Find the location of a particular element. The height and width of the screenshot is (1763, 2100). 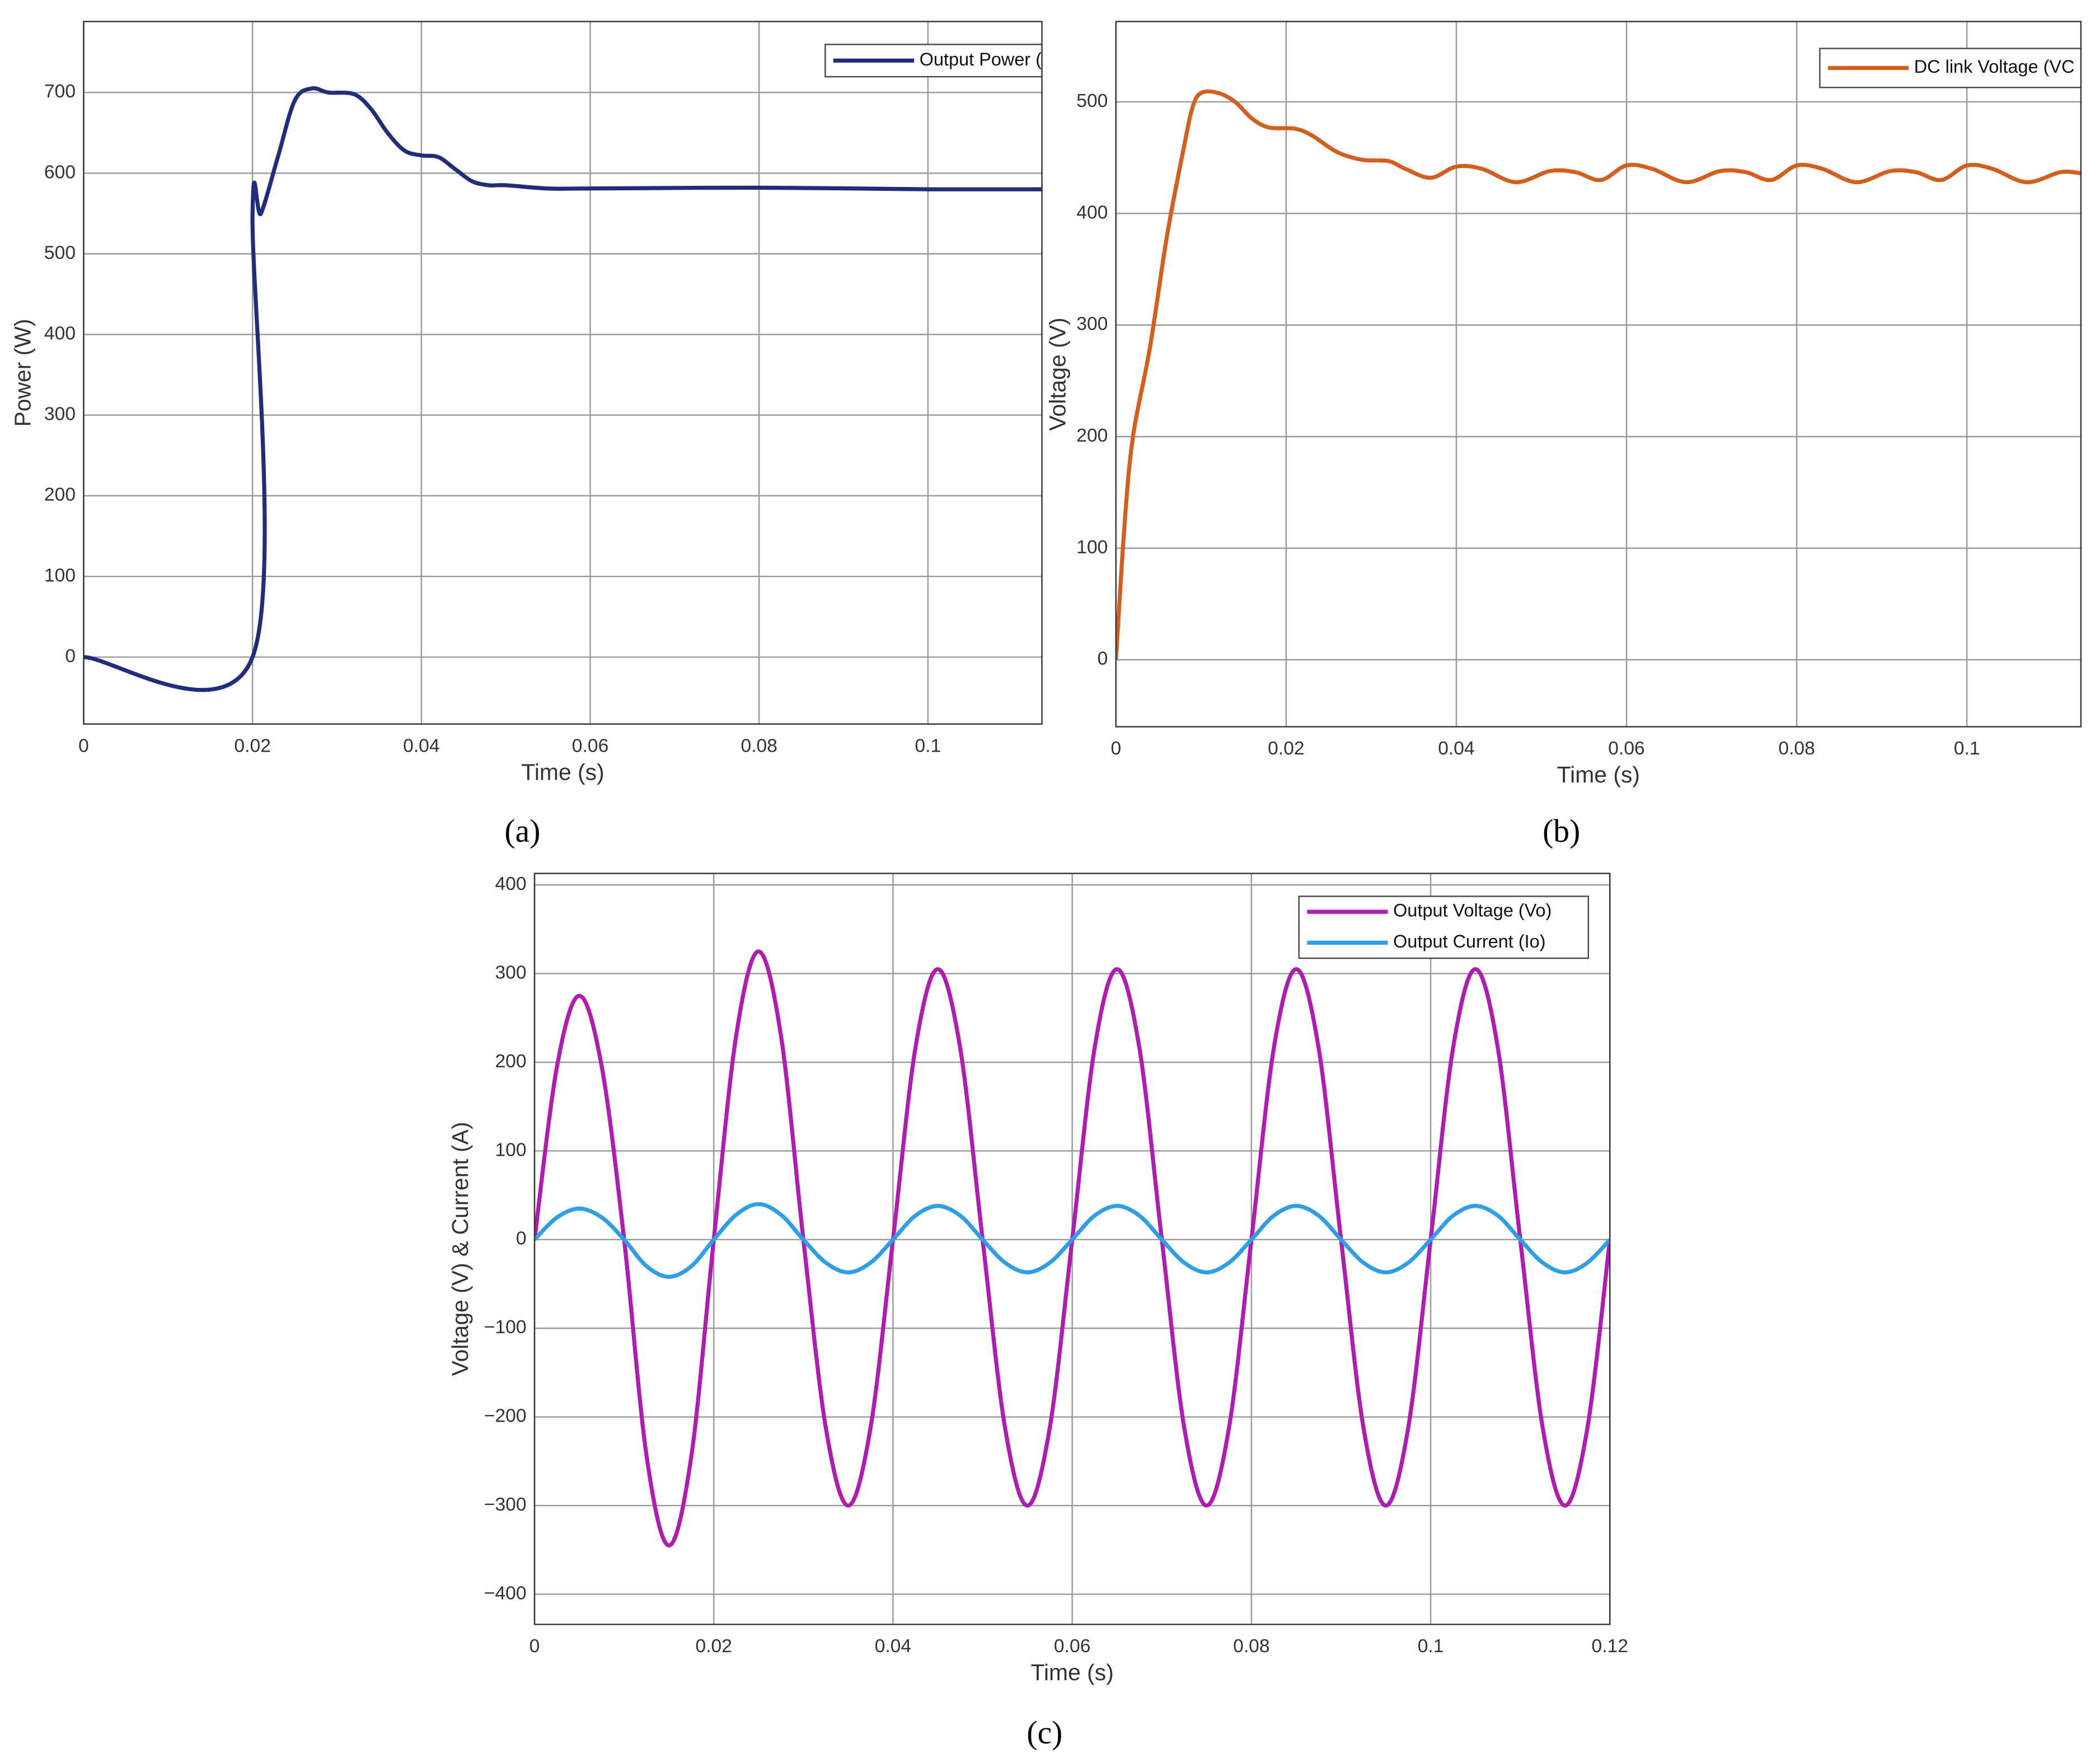

y-tick-label: 700 is located at coordinates (60, 91).